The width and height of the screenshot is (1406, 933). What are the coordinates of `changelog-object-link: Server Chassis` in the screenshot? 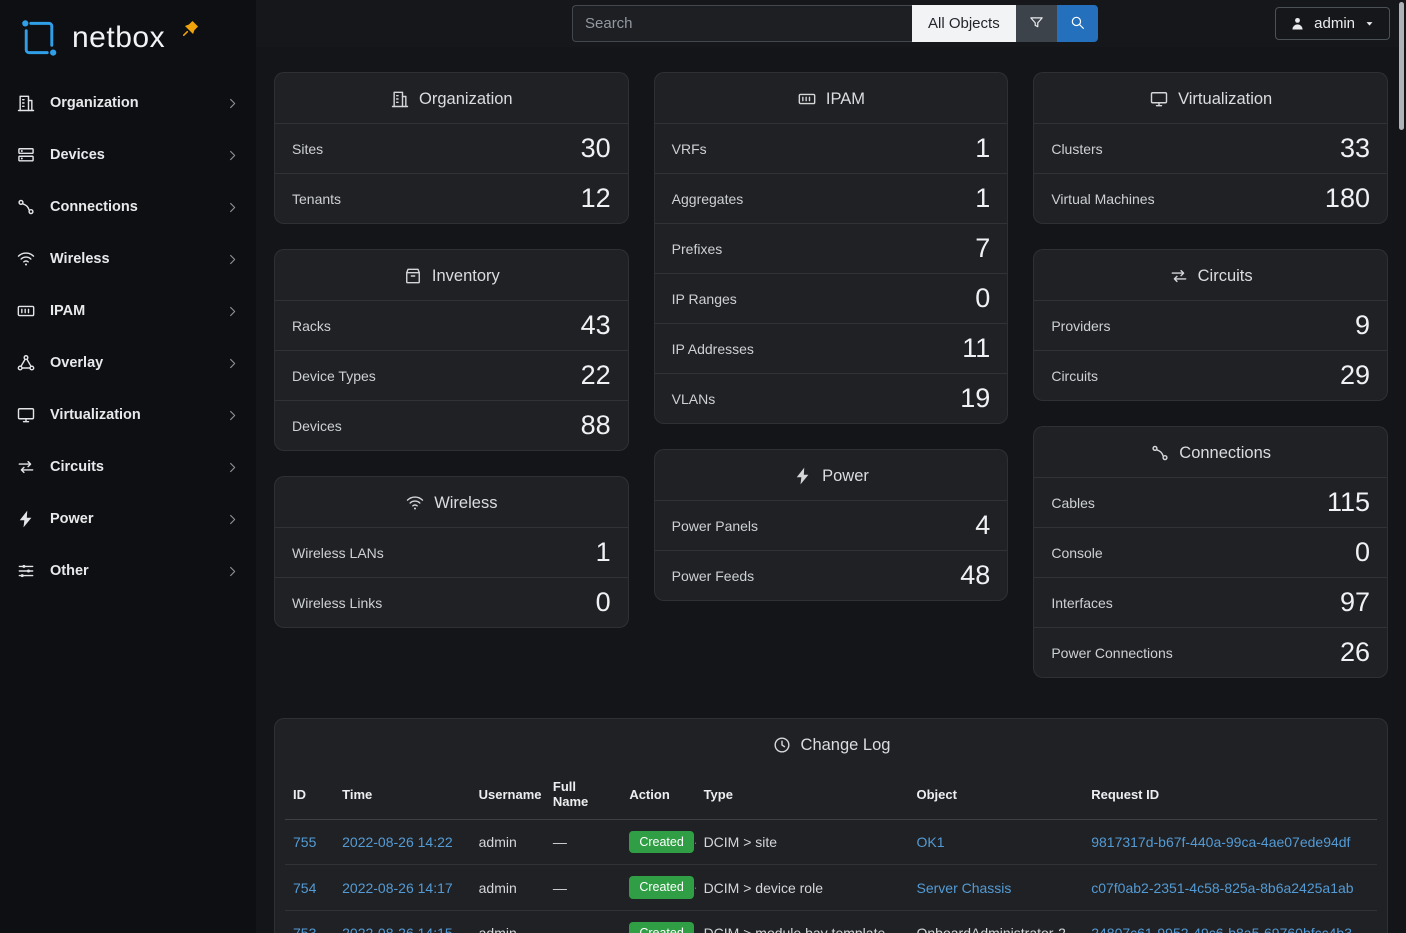 It's located at (964, 887).